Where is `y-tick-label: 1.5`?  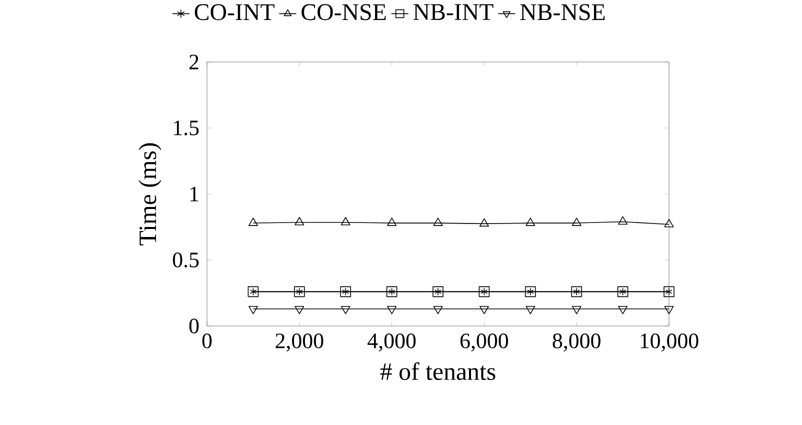
y-tick-label: 1.5 is located at coordinates (186, 128).